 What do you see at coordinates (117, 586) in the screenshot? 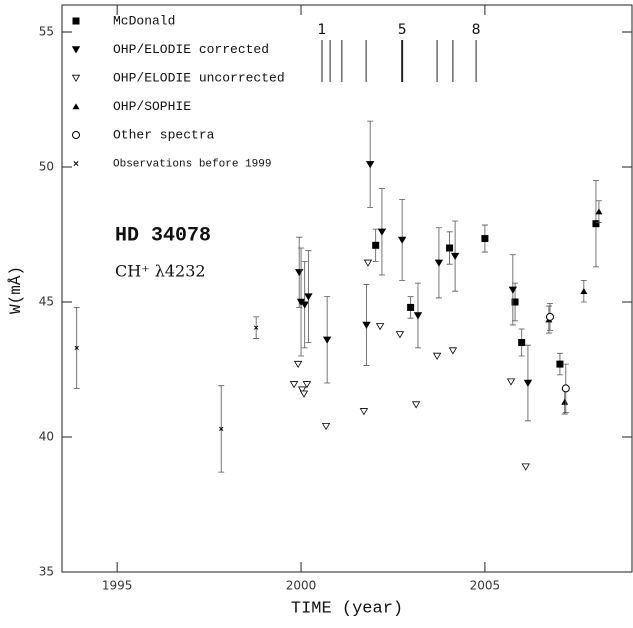
I see `x-tick-label: 1995` at bounding box center [117, 586].